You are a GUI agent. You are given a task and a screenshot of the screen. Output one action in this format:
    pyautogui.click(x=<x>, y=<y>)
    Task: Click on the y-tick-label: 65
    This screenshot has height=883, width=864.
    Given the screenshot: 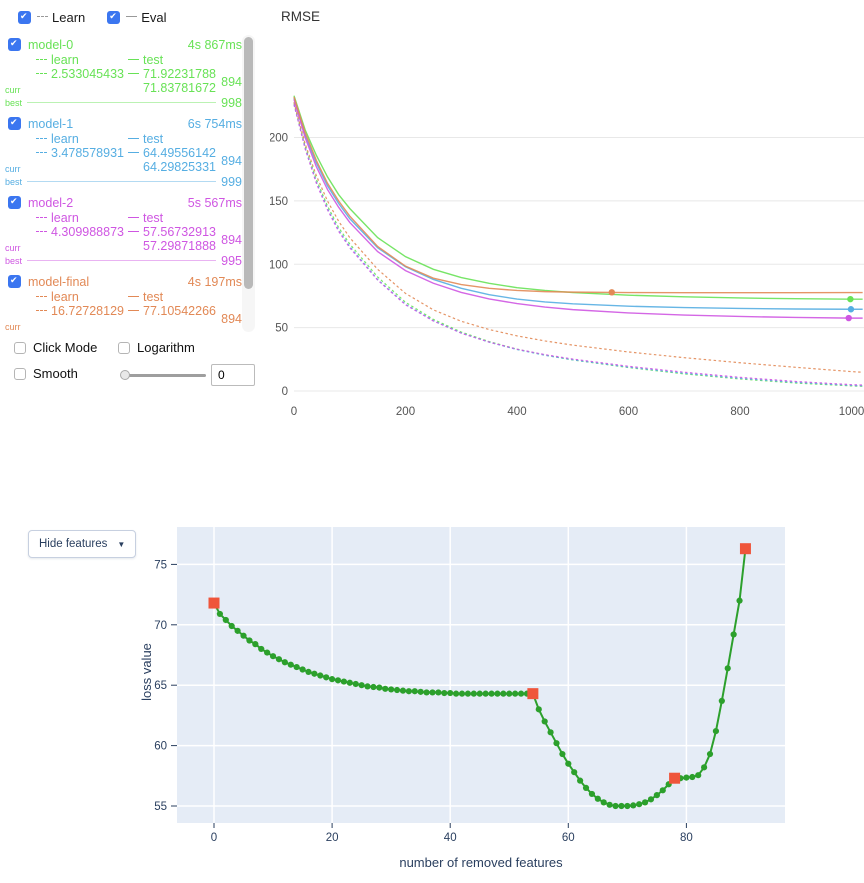 What is the action you would take?
    pyautogui.click(x=160, y=686)
    